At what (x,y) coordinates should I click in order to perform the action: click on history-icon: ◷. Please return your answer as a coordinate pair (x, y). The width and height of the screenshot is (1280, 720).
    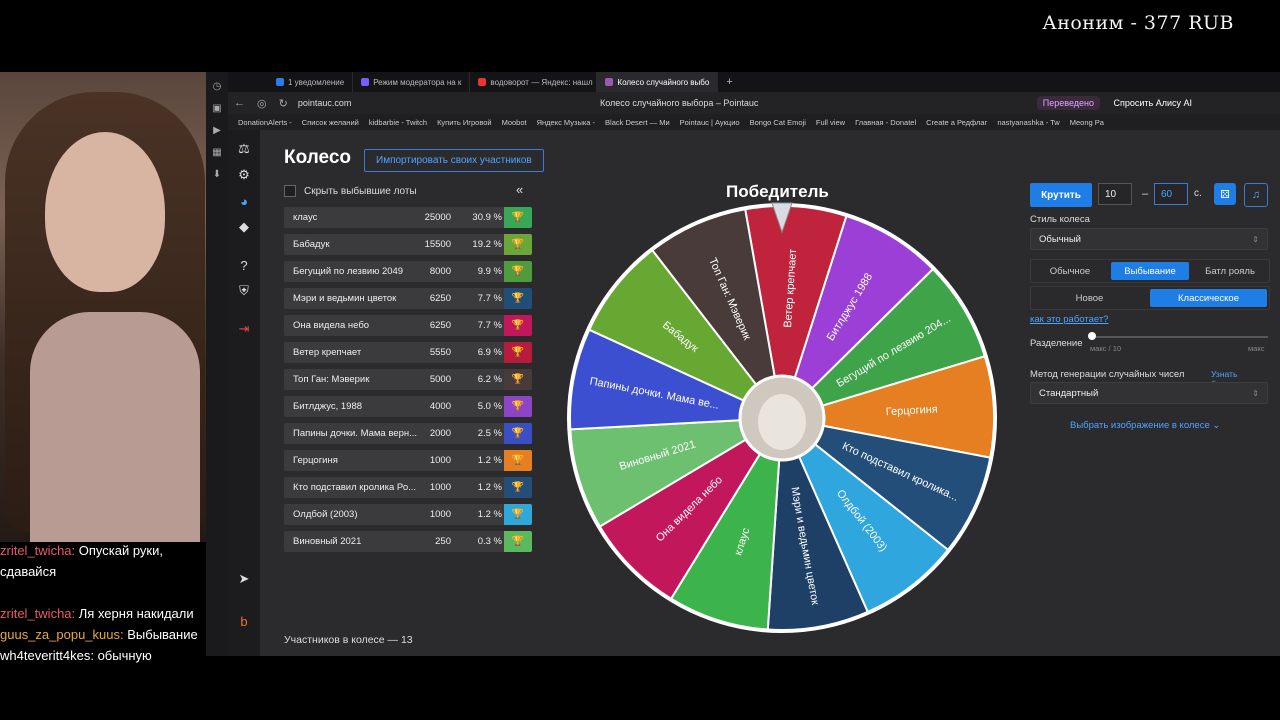
    Looking at the image, I should click on (217, 86).